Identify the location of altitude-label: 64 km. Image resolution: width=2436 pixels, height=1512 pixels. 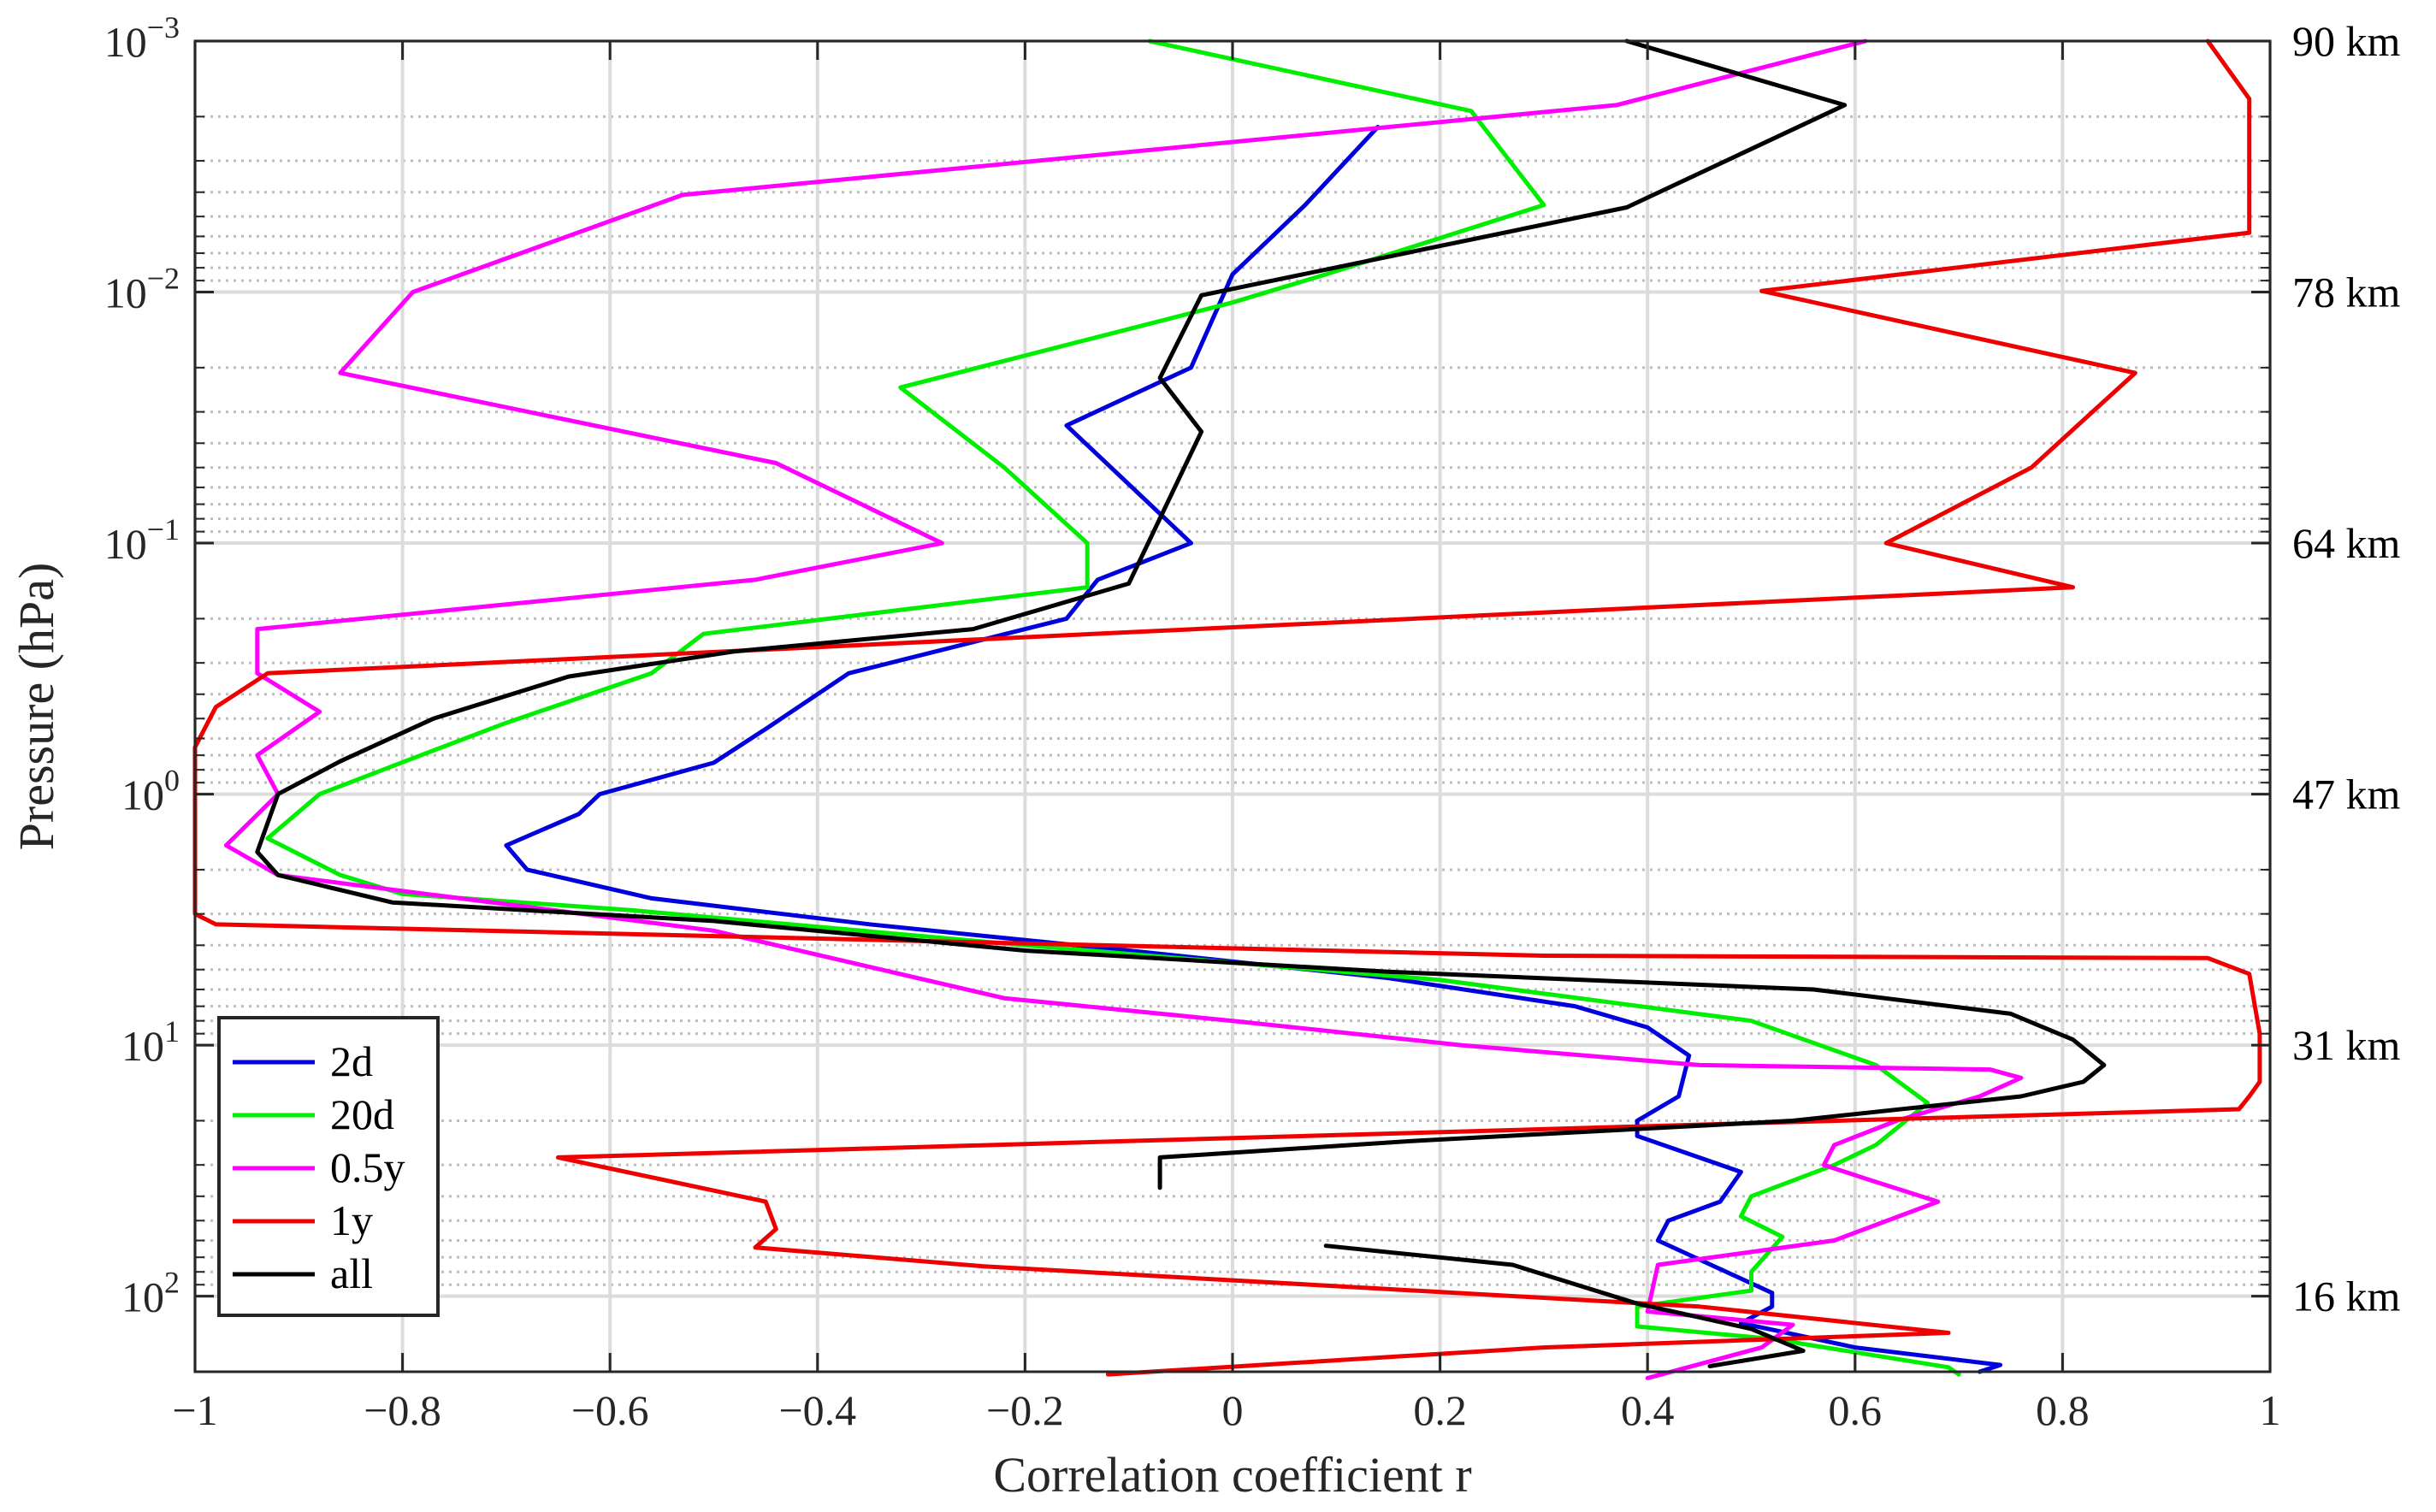
(2346, 543).